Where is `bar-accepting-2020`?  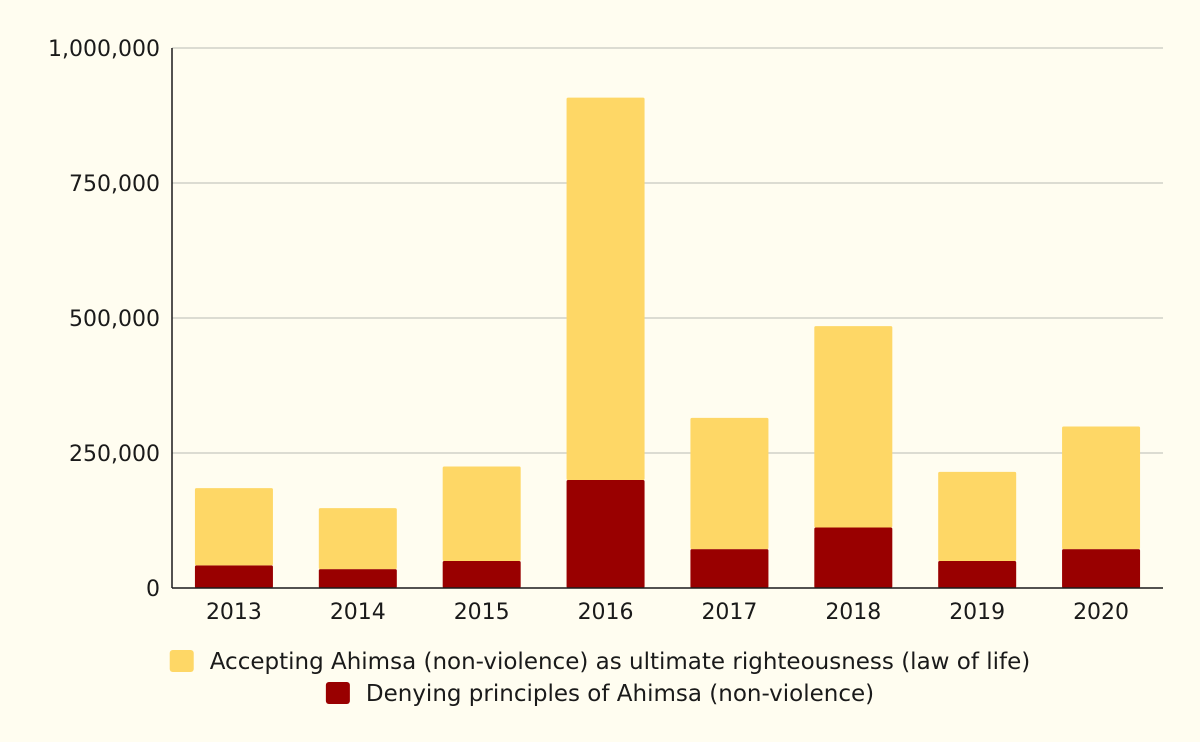 bar-accepting-2020 is located at coordinates (1101, 488).